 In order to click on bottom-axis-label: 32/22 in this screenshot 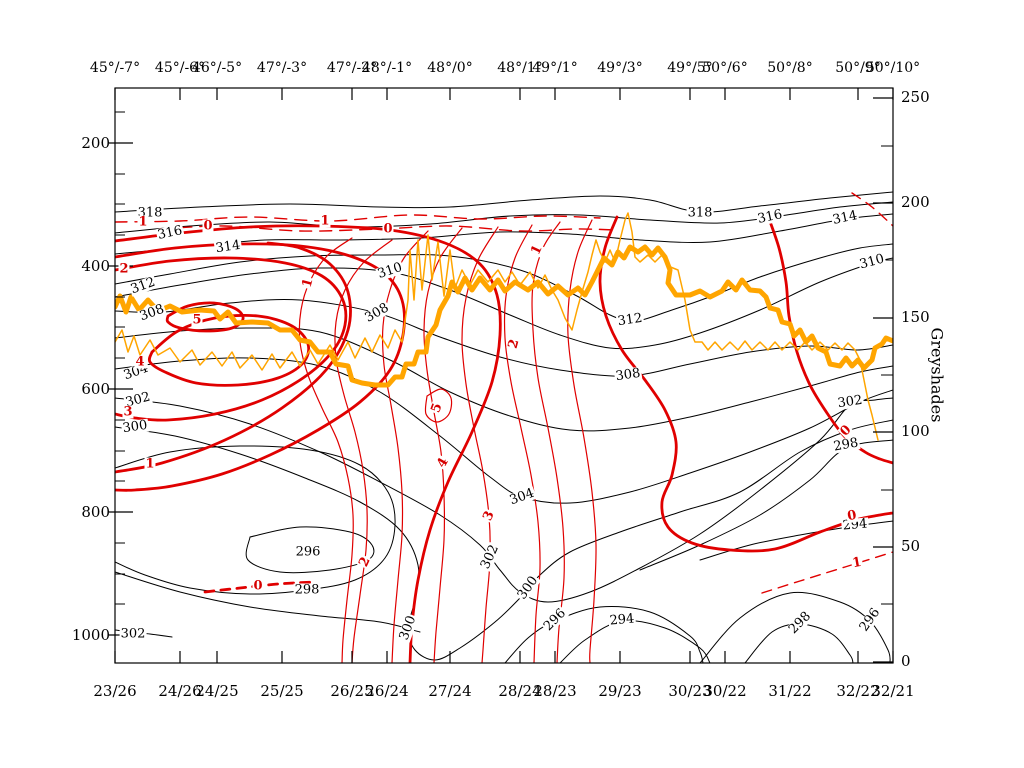, I will do `click(858, 691)`.